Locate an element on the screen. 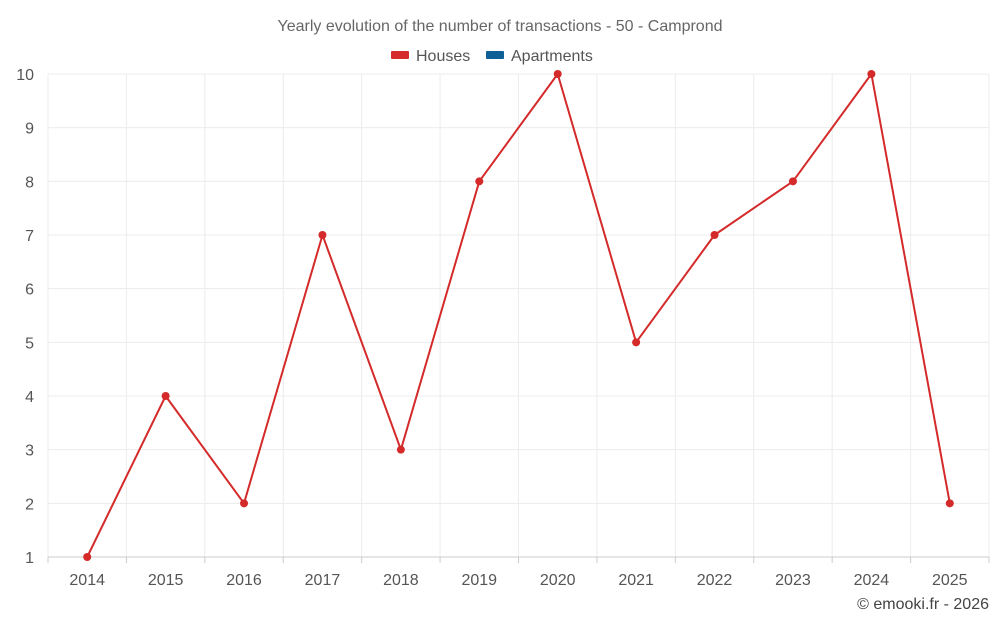 This screenshot has width=1000, height=625. x-tick-label: 2017 is located at coordinates (323, 580).